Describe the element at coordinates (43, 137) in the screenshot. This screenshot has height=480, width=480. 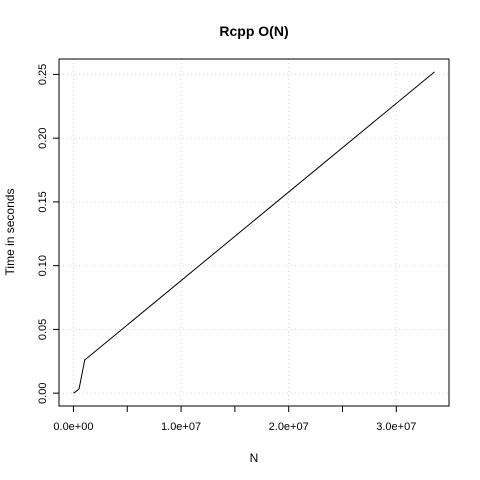
I see `y-tick-label-4: 0.20` at that location.